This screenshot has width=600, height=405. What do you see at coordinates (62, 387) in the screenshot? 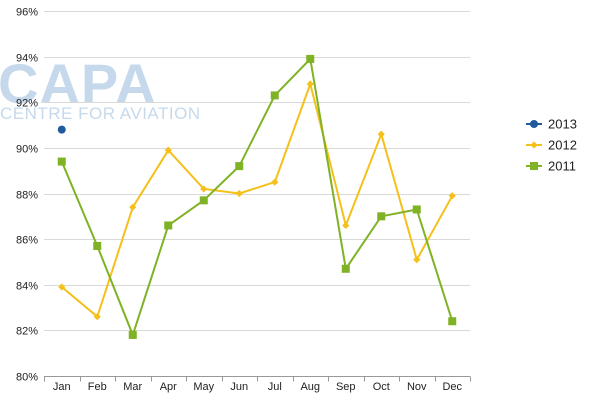
I see `x-tick-label-jan: Jan` at bounding box center [62, 387].